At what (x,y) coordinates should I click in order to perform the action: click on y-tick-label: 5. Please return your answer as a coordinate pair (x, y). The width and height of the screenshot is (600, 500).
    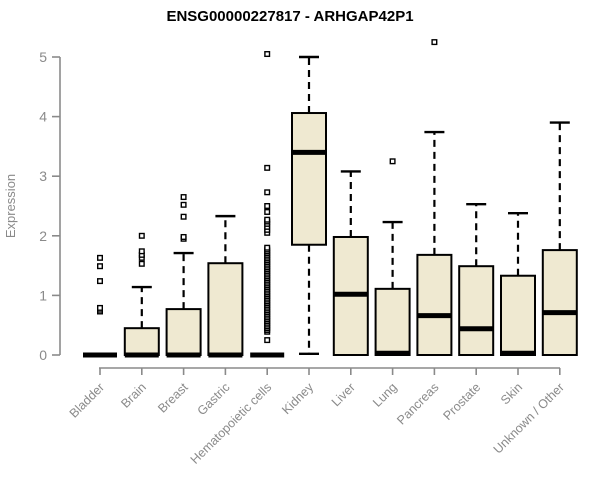
    Looking at the image, I should click on (43, 57).